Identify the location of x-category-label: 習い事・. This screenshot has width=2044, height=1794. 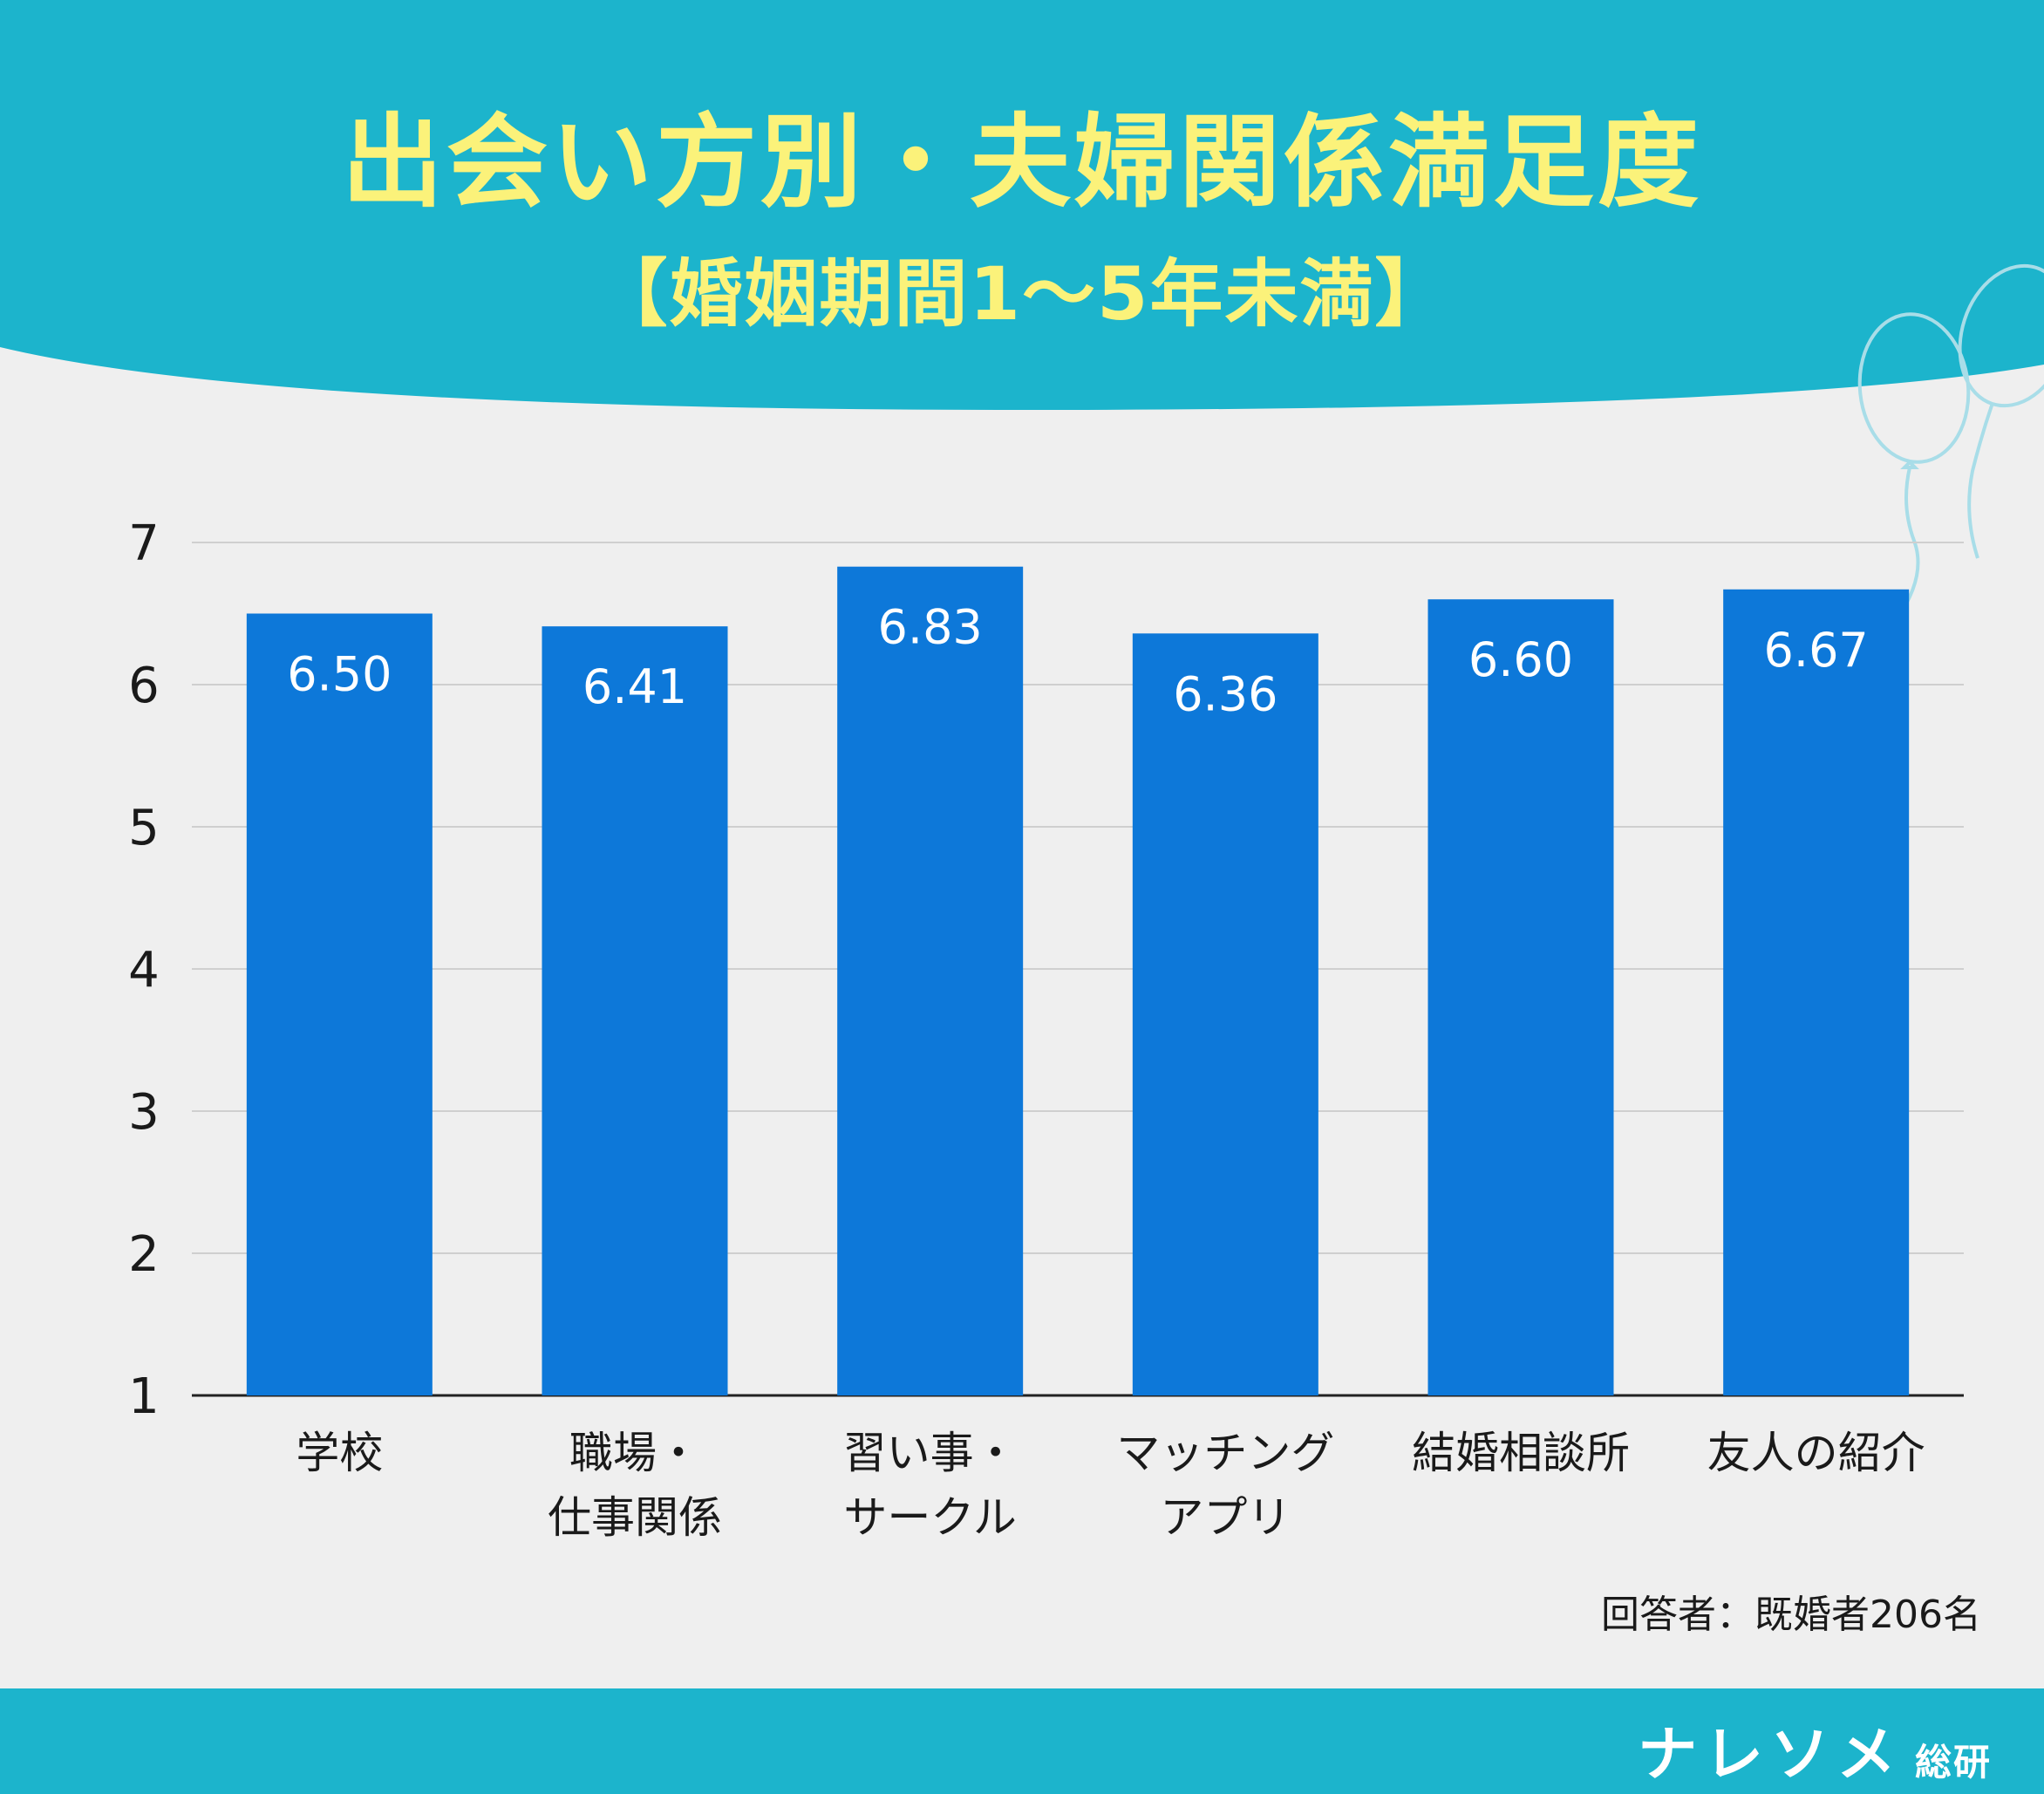
(931, 1453).